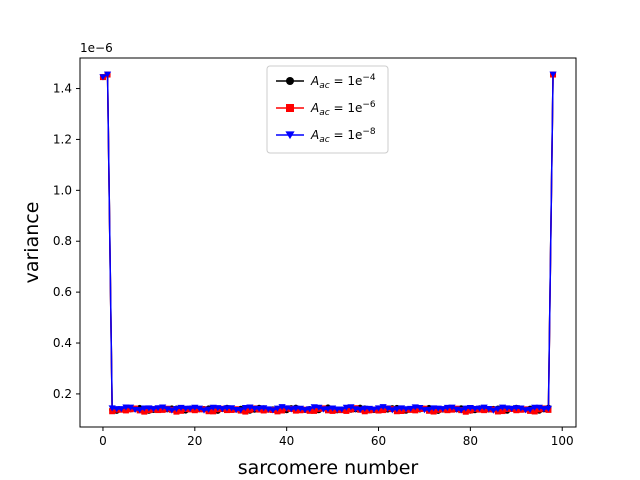 The height and width of the screenshot is (480, 640). Describe the element at coordinates (32, 243) in the screenshot. I see `y-axis-title: variance` at that location.